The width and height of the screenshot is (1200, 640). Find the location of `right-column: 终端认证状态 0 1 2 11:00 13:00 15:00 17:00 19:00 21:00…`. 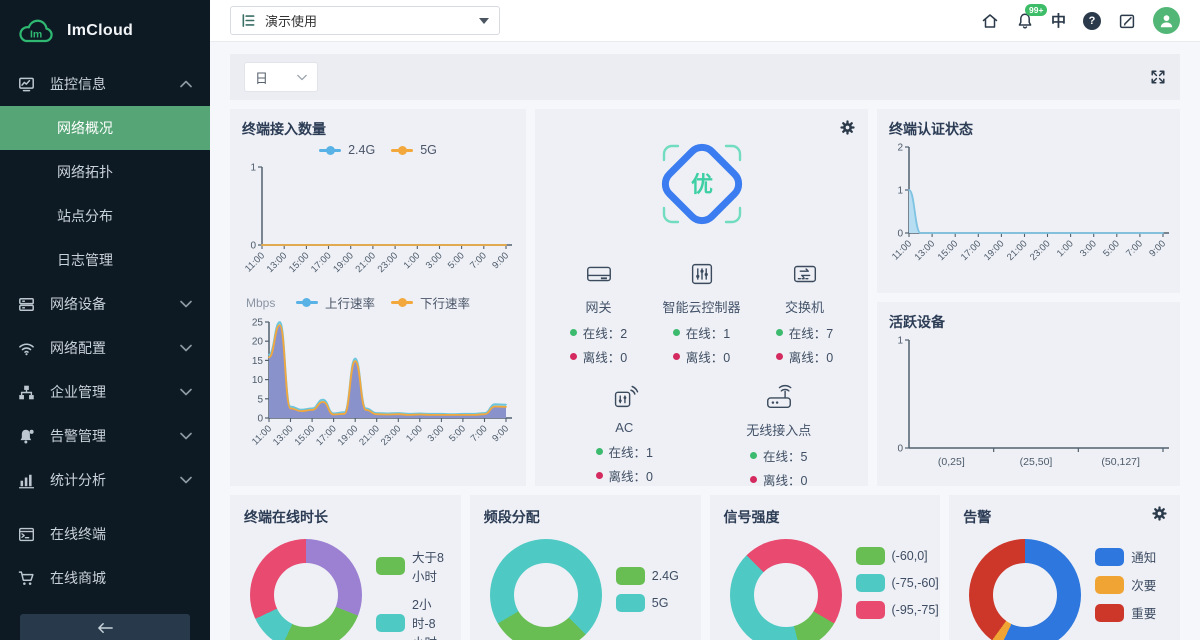

right-column: 终端认证状态 0 1 2 11:00 13:00 15:00 17:00 19:00 21:00… is located at coordinates (1028, 297).